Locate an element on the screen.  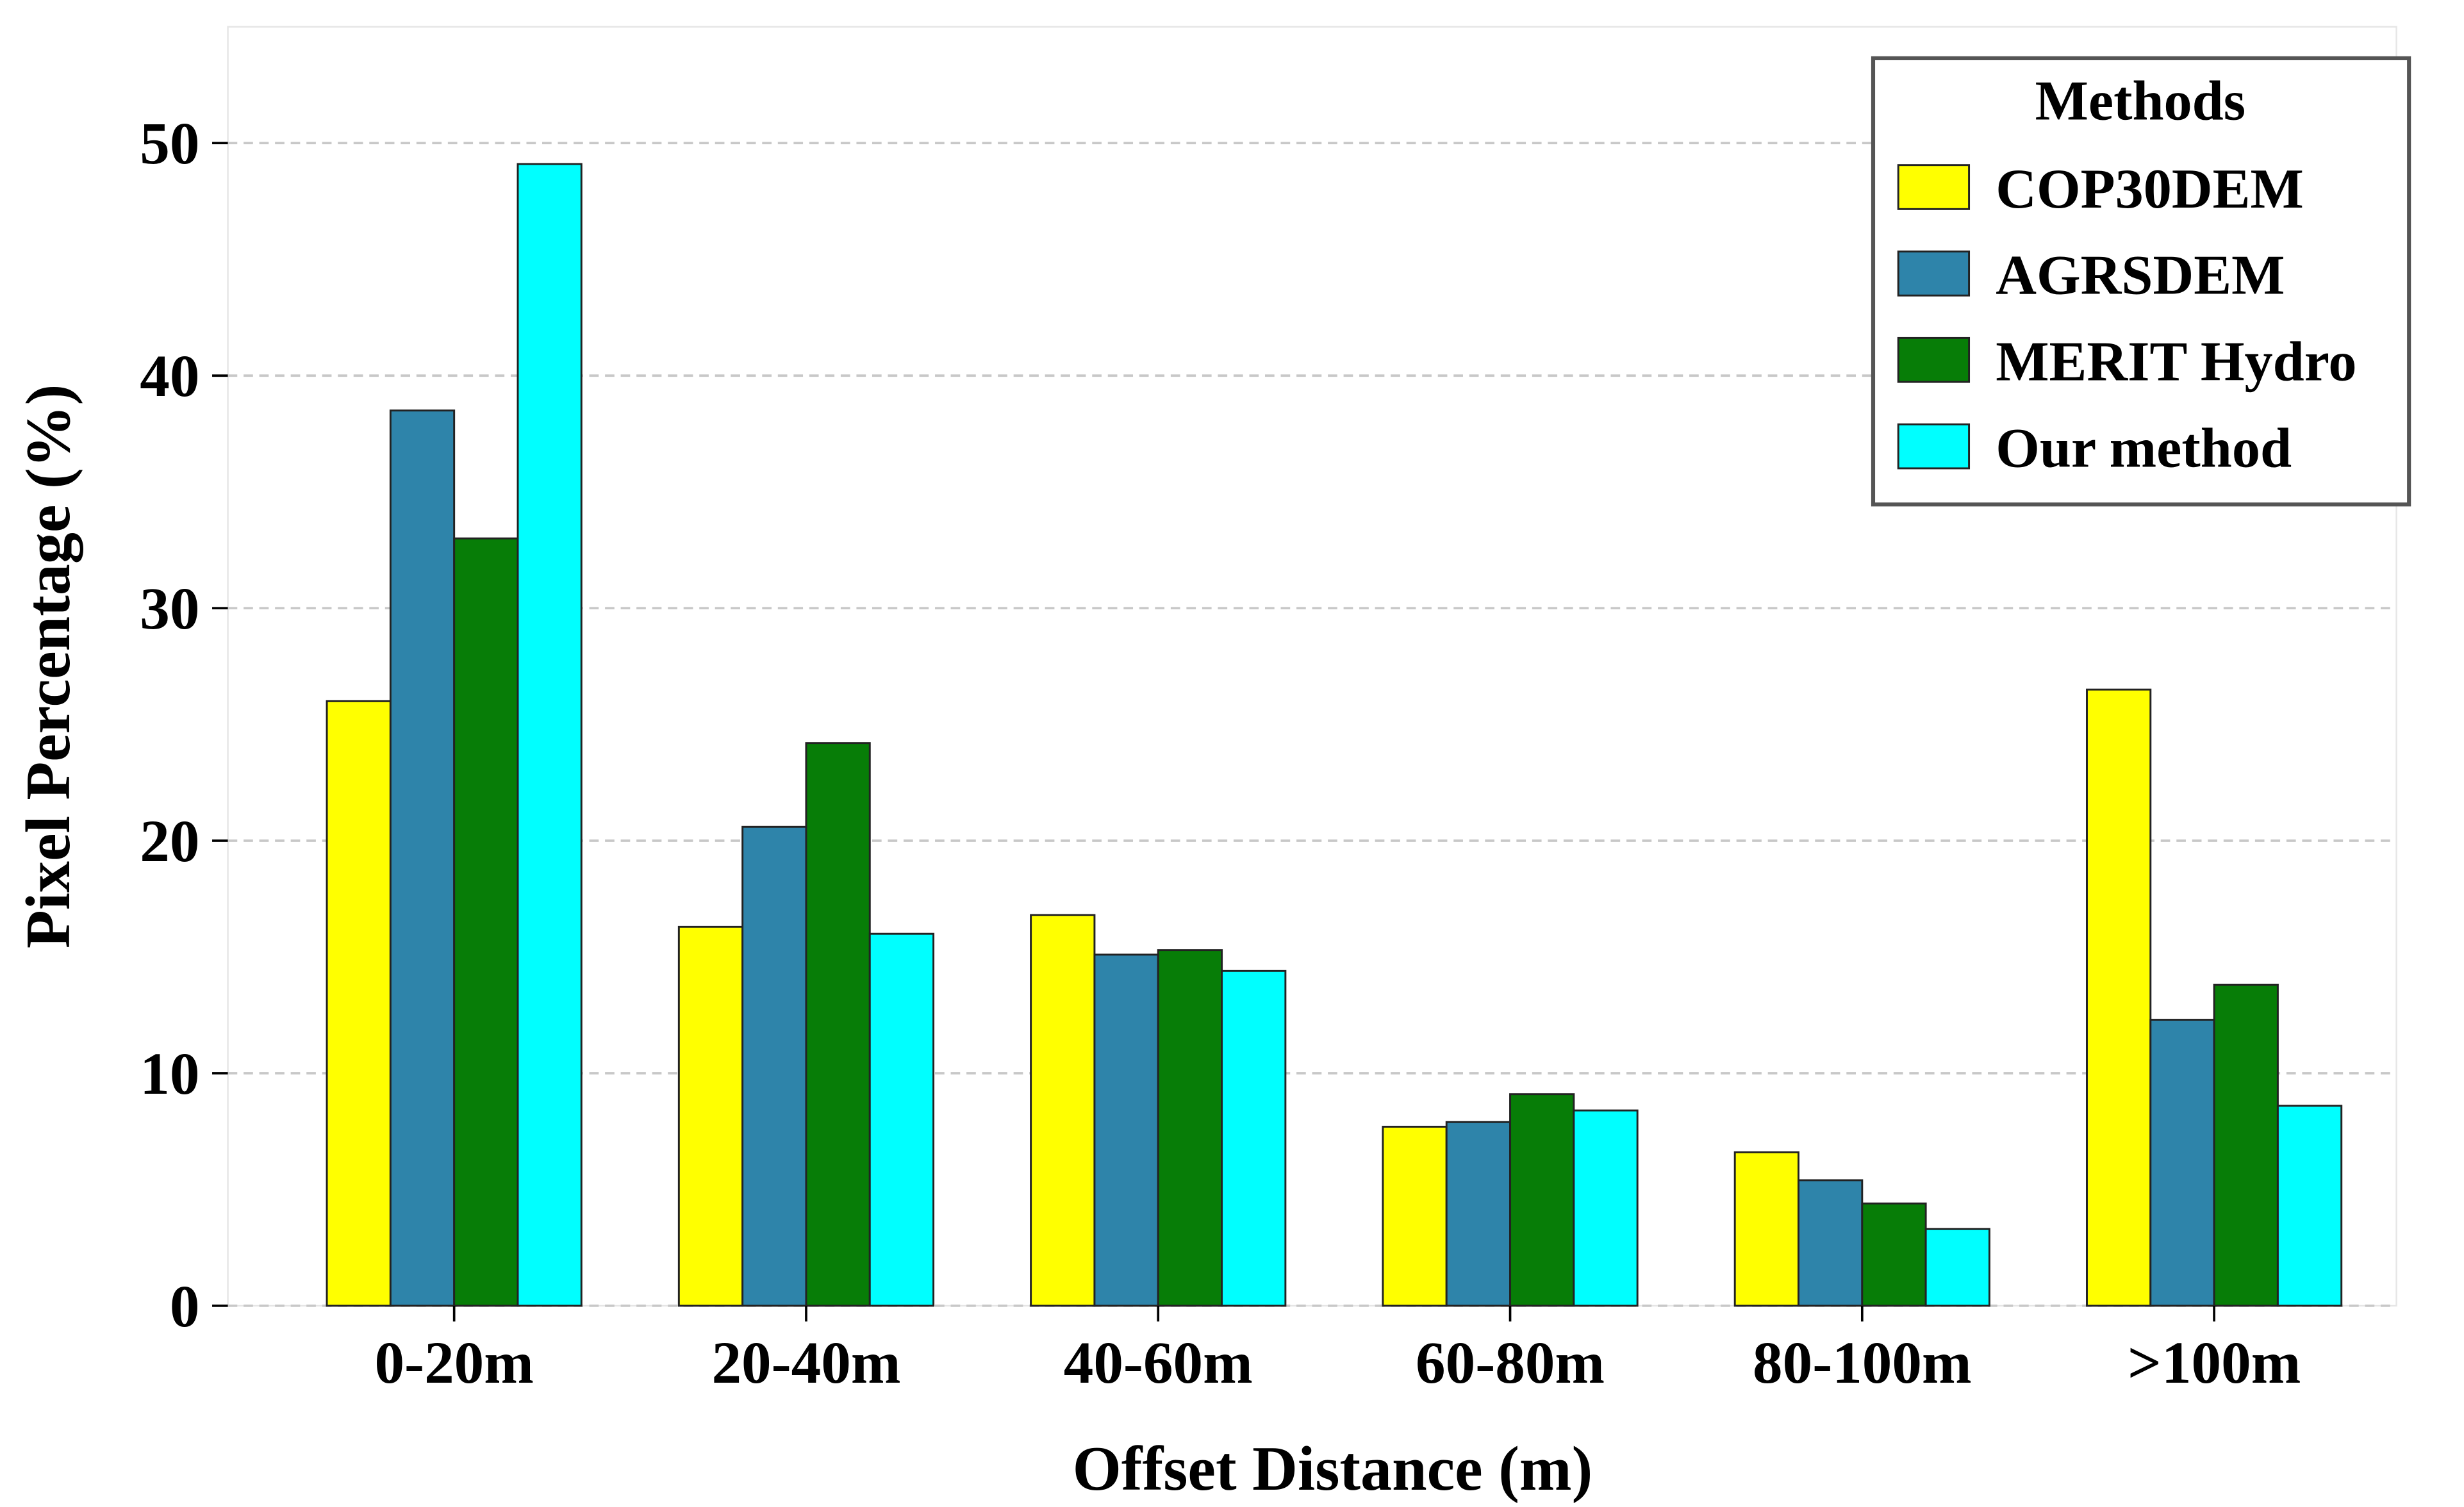
x-axis-label: Offset Distance (m) is located at coordinates (1333, 1469).